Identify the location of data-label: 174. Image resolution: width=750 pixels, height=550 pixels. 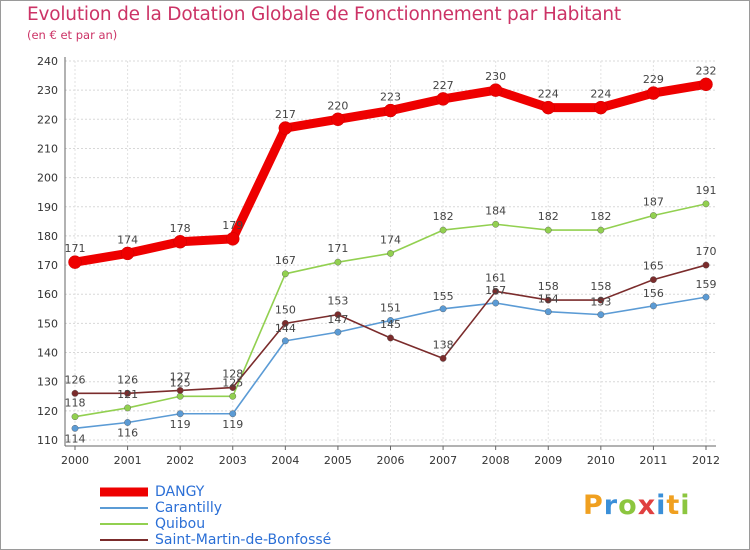
(127, 239).